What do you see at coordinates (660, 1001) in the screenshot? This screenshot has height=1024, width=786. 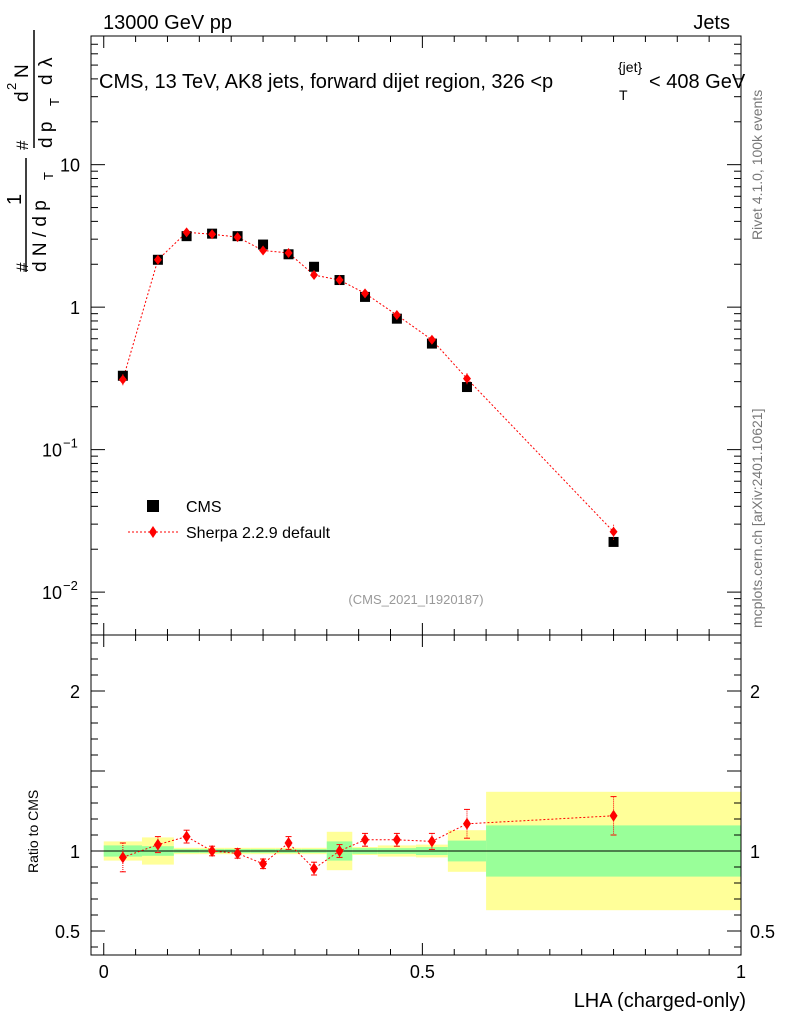 I see `x-axis-title: LHA (charged-only)` at bounding box center [660, 1001].